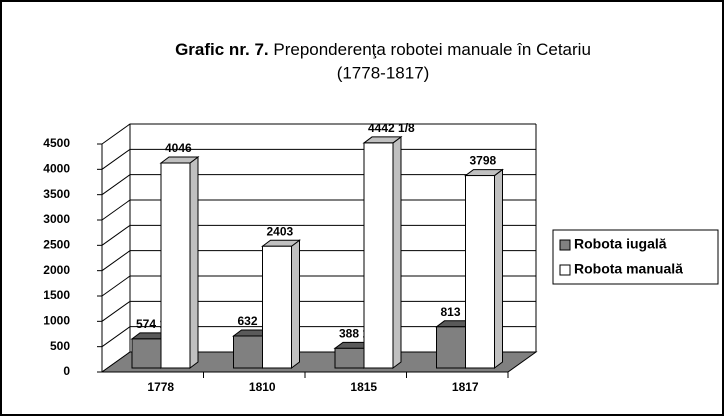 The height and width of the screenshot is (416, 724). I want to click on y-tick-label: 4000, so click(56, 169).